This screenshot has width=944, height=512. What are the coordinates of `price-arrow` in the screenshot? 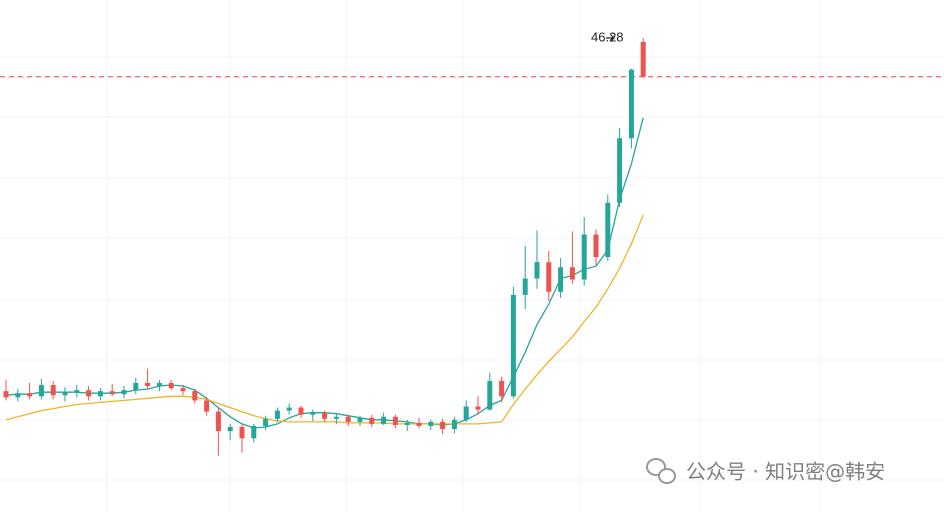 It's located at (610, 38).